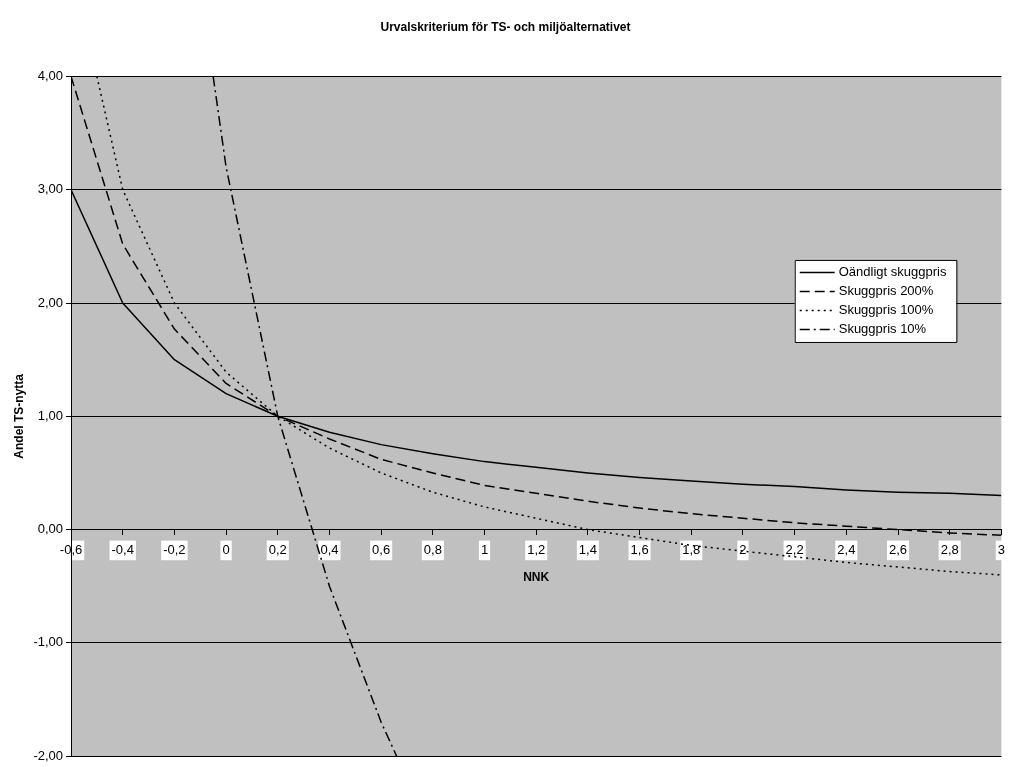 The width and height of the screenshot is (1013, 767). Describe the element at coordinates (846, 549) in the screenshot. I see `x-tick-label: 2,4` at that location.